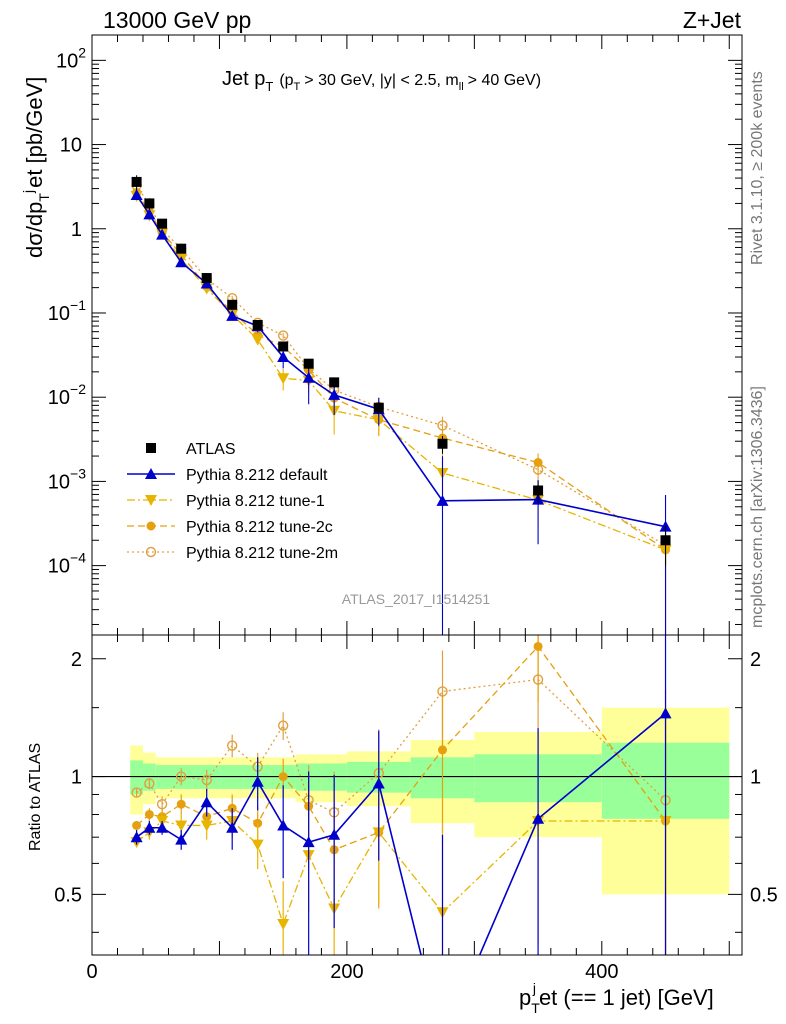 Image resolution: width=786 pixels, height=1024 pixels. Describe the element at coordinates (71, 58) in the screenshot. I see `y-tick-label: 10²` at that location.